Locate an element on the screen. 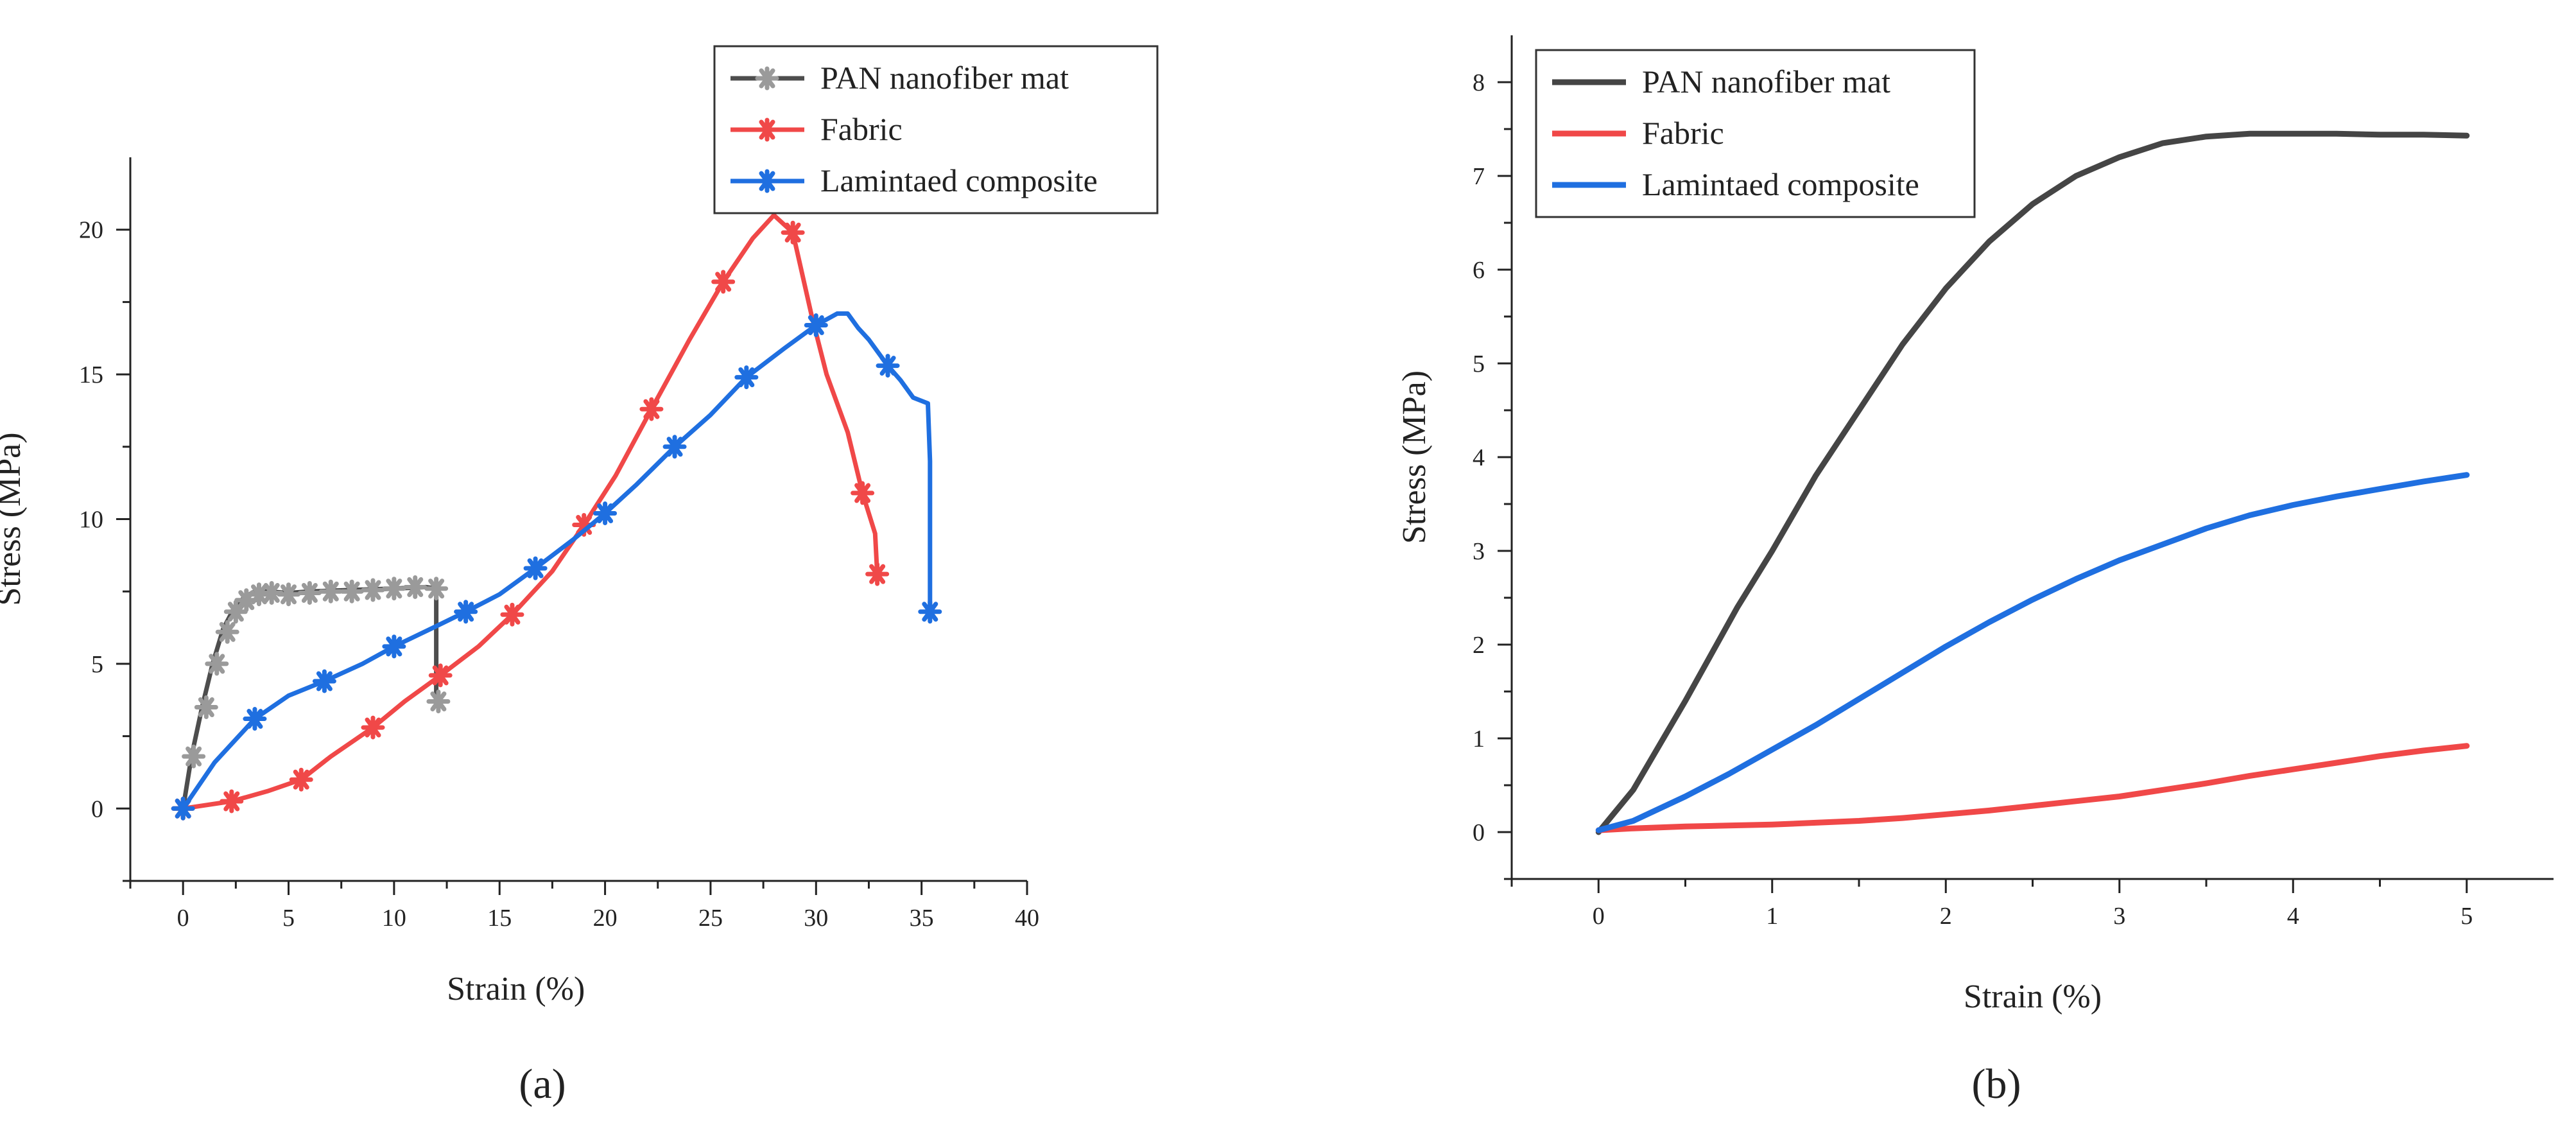  x-tick-label: 35 is located at coordinates (922, 919).